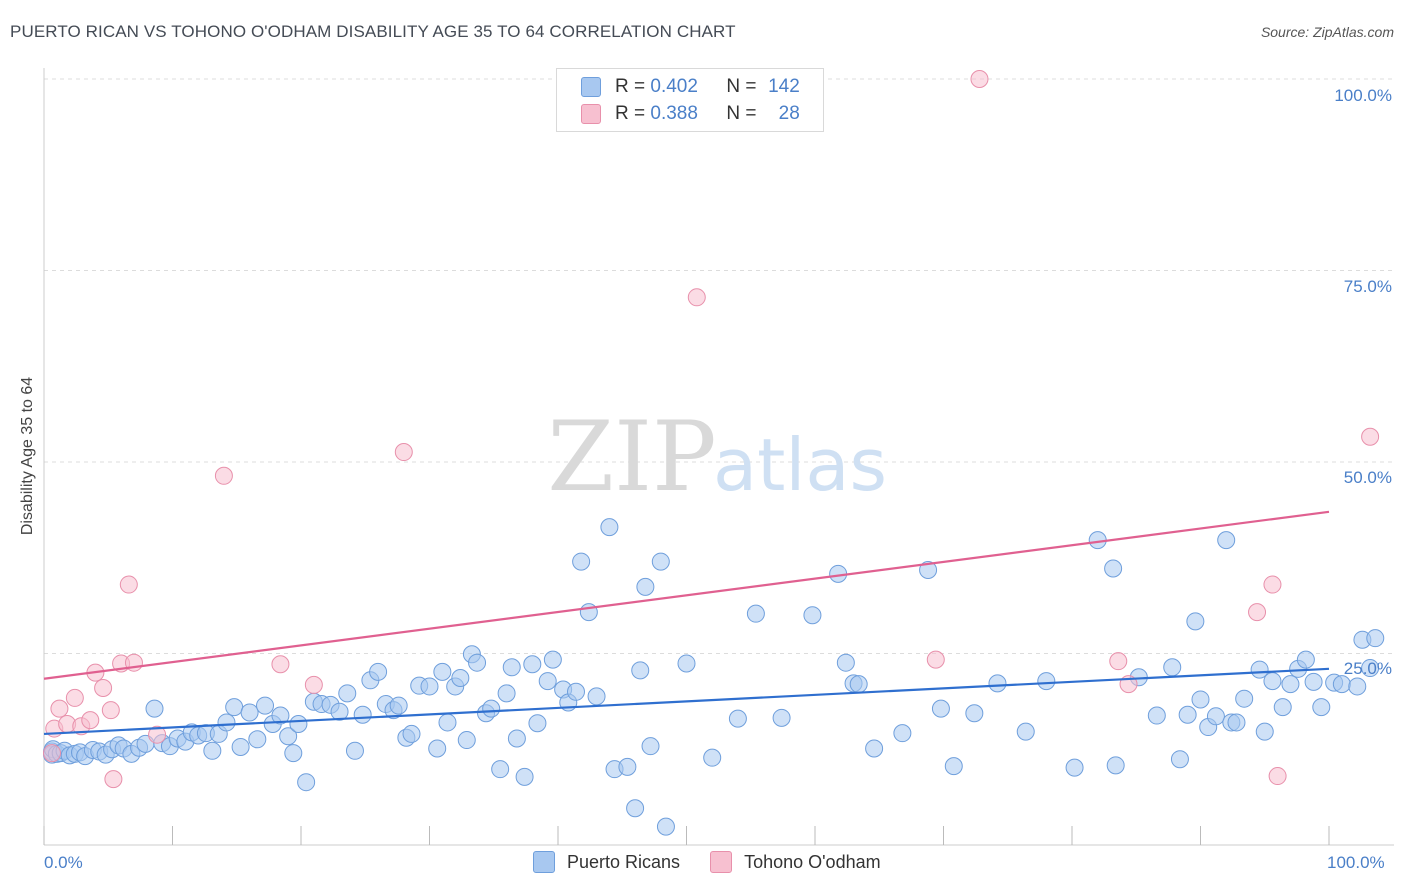 This screenshot has height=892, width=1406. Describe the element at coordinates (812, 861) in the screenshot. I see `bottom-legend-label: Tohono O'odham` at that location.